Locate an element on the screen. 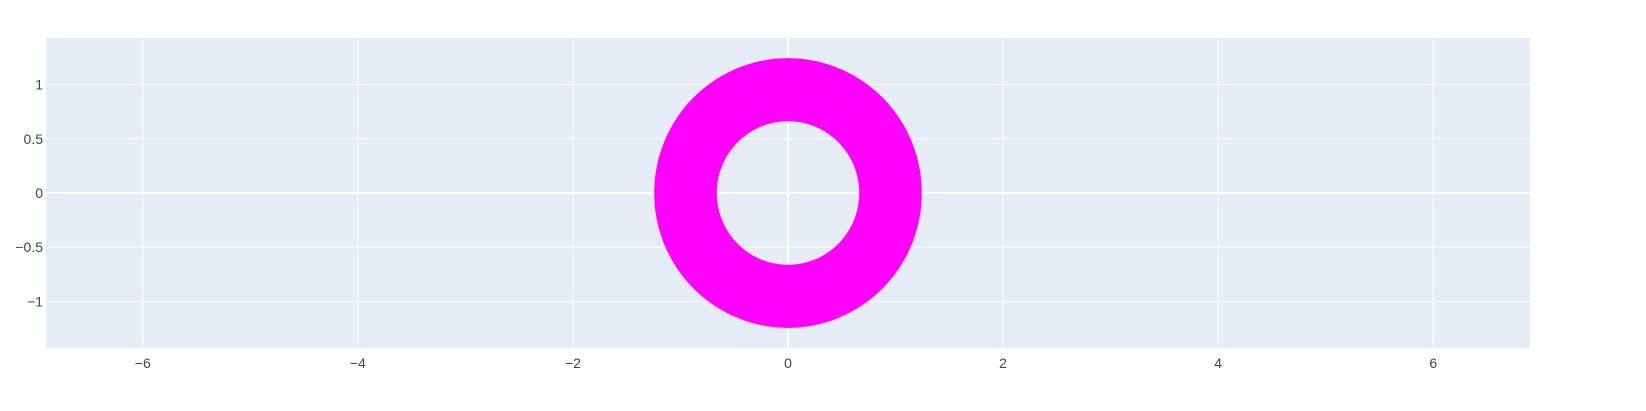 The width and height of the screenshot is (1646, 411). y-tick-label: −1 is located at coordinates (35, 301).